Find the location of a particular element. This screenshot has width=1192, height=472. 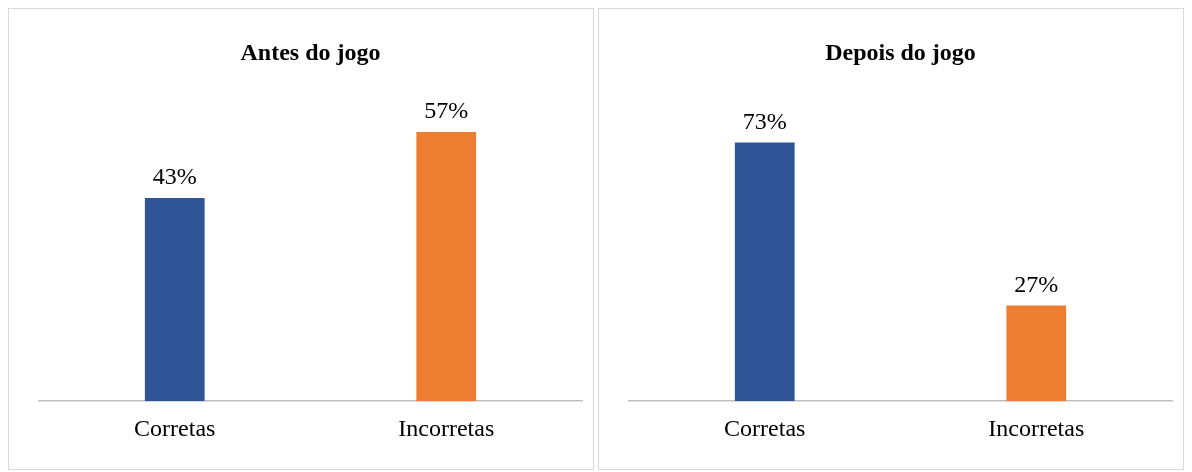

data-label: 27% is located at coordinates (1036, 283).